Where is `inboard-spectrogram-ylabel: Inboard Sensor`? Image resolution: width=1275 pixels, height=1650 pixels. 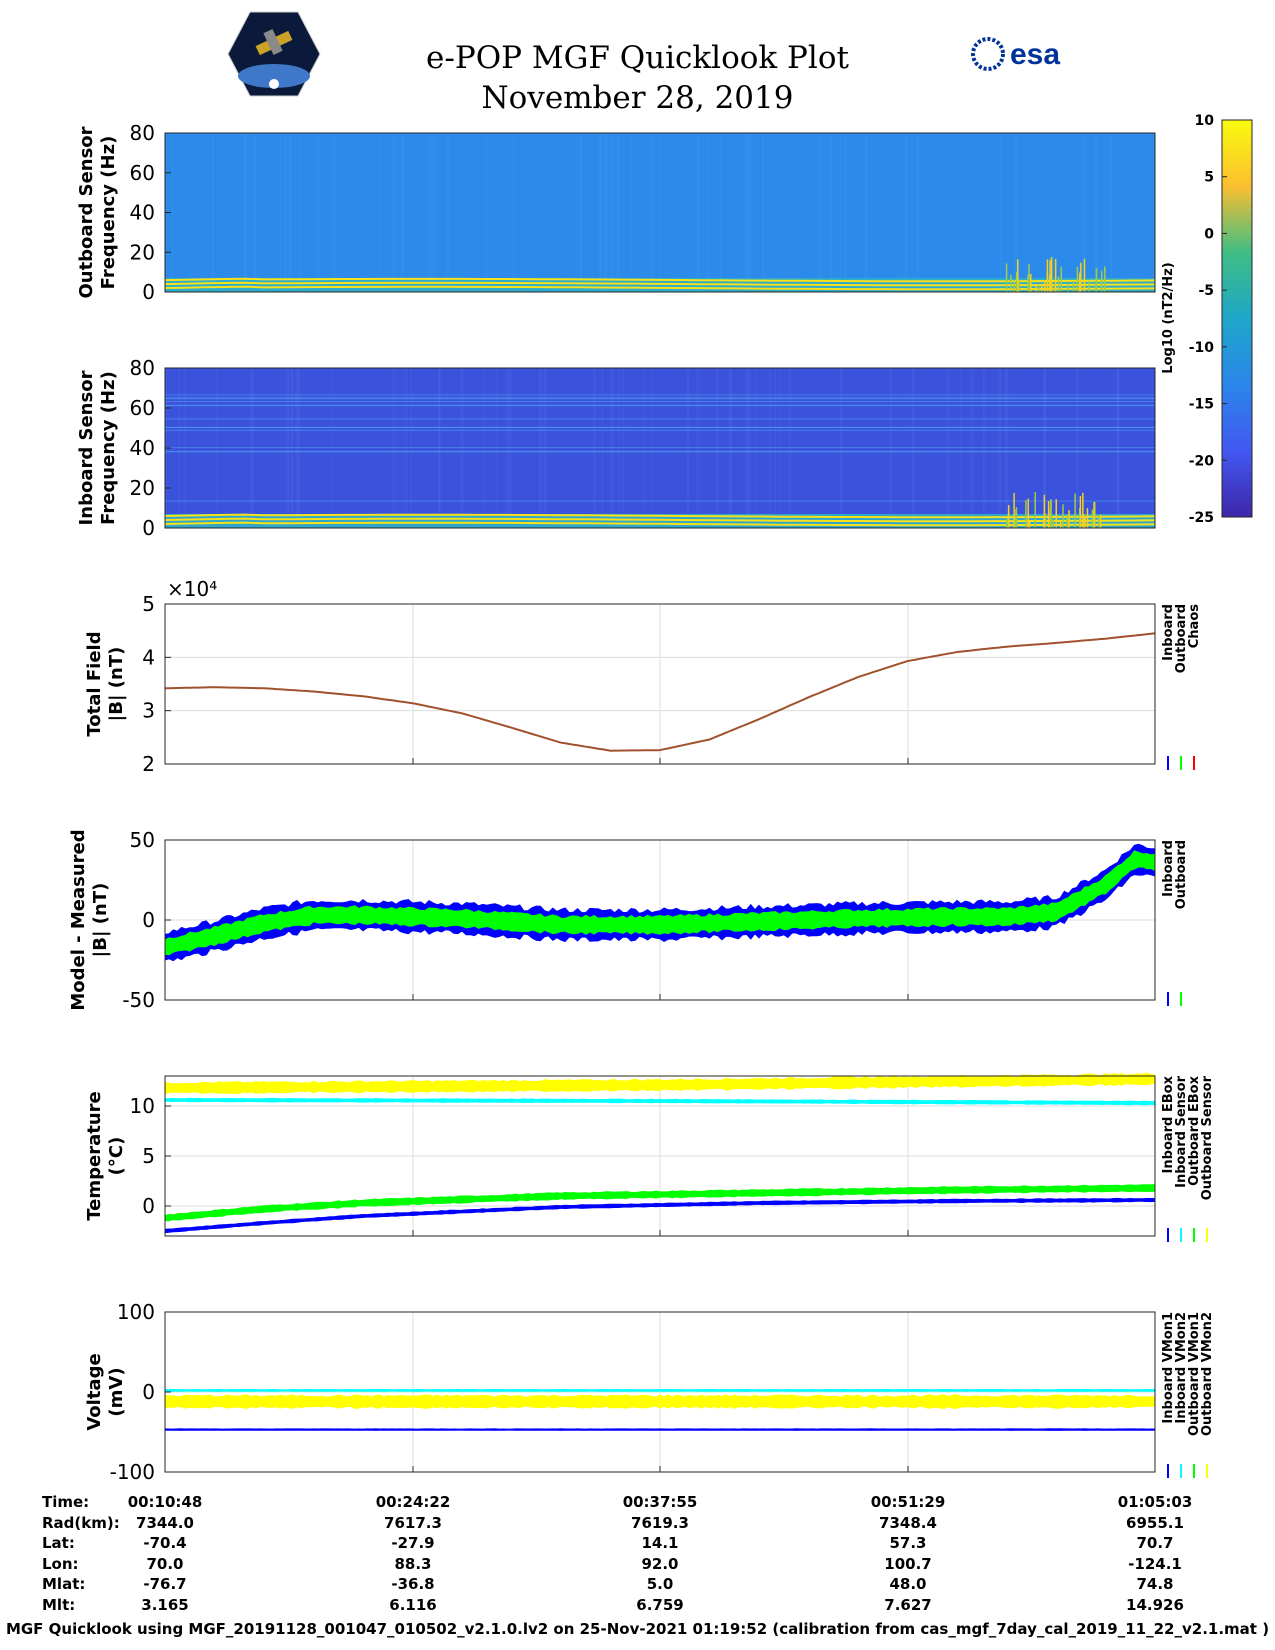
inboard-spectrogram-ylabel: Inboard Sensor is located at coordinates (86, 447).